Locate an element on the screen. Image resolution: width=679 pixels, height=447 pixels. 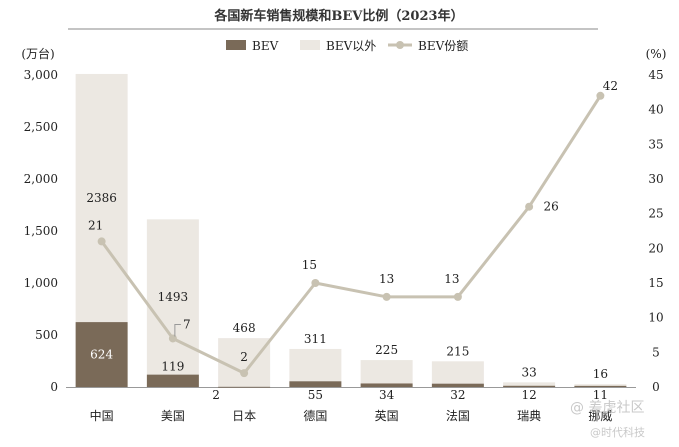
right-tick-label: 45 is located at coordinates (655, 75).